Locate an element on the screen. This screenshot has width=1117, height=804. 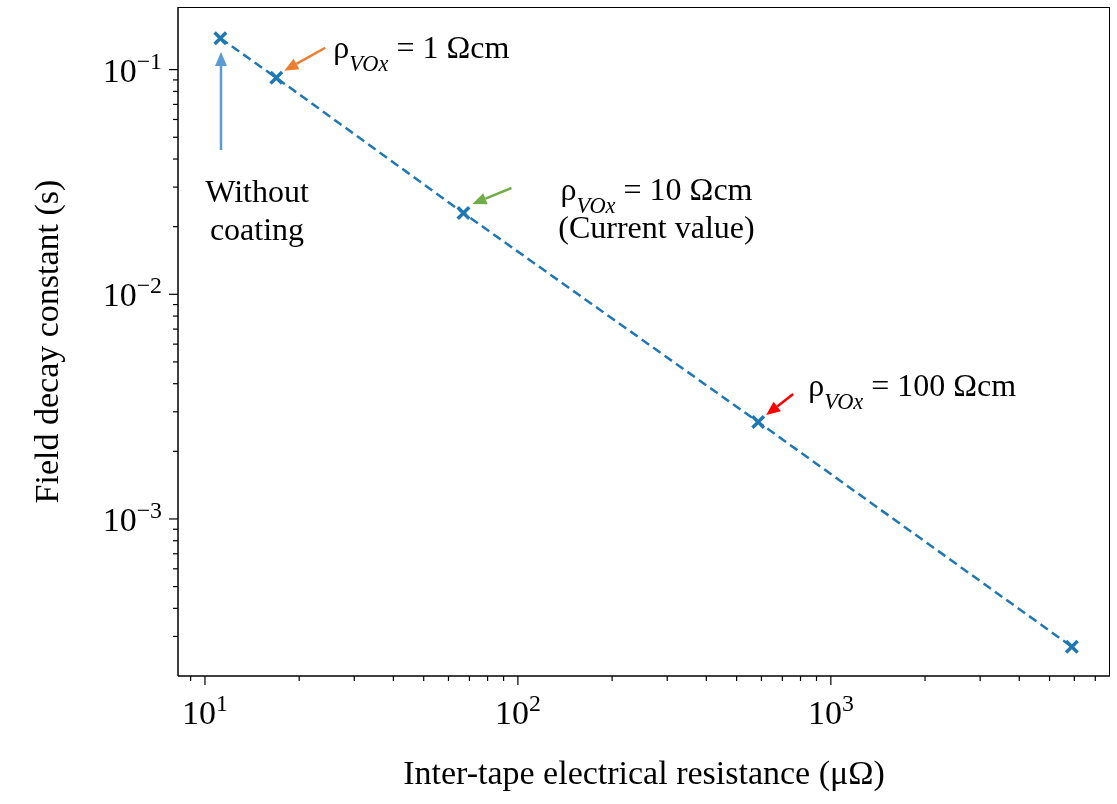
annotation: Without coating is located at coordinates (257, 210).